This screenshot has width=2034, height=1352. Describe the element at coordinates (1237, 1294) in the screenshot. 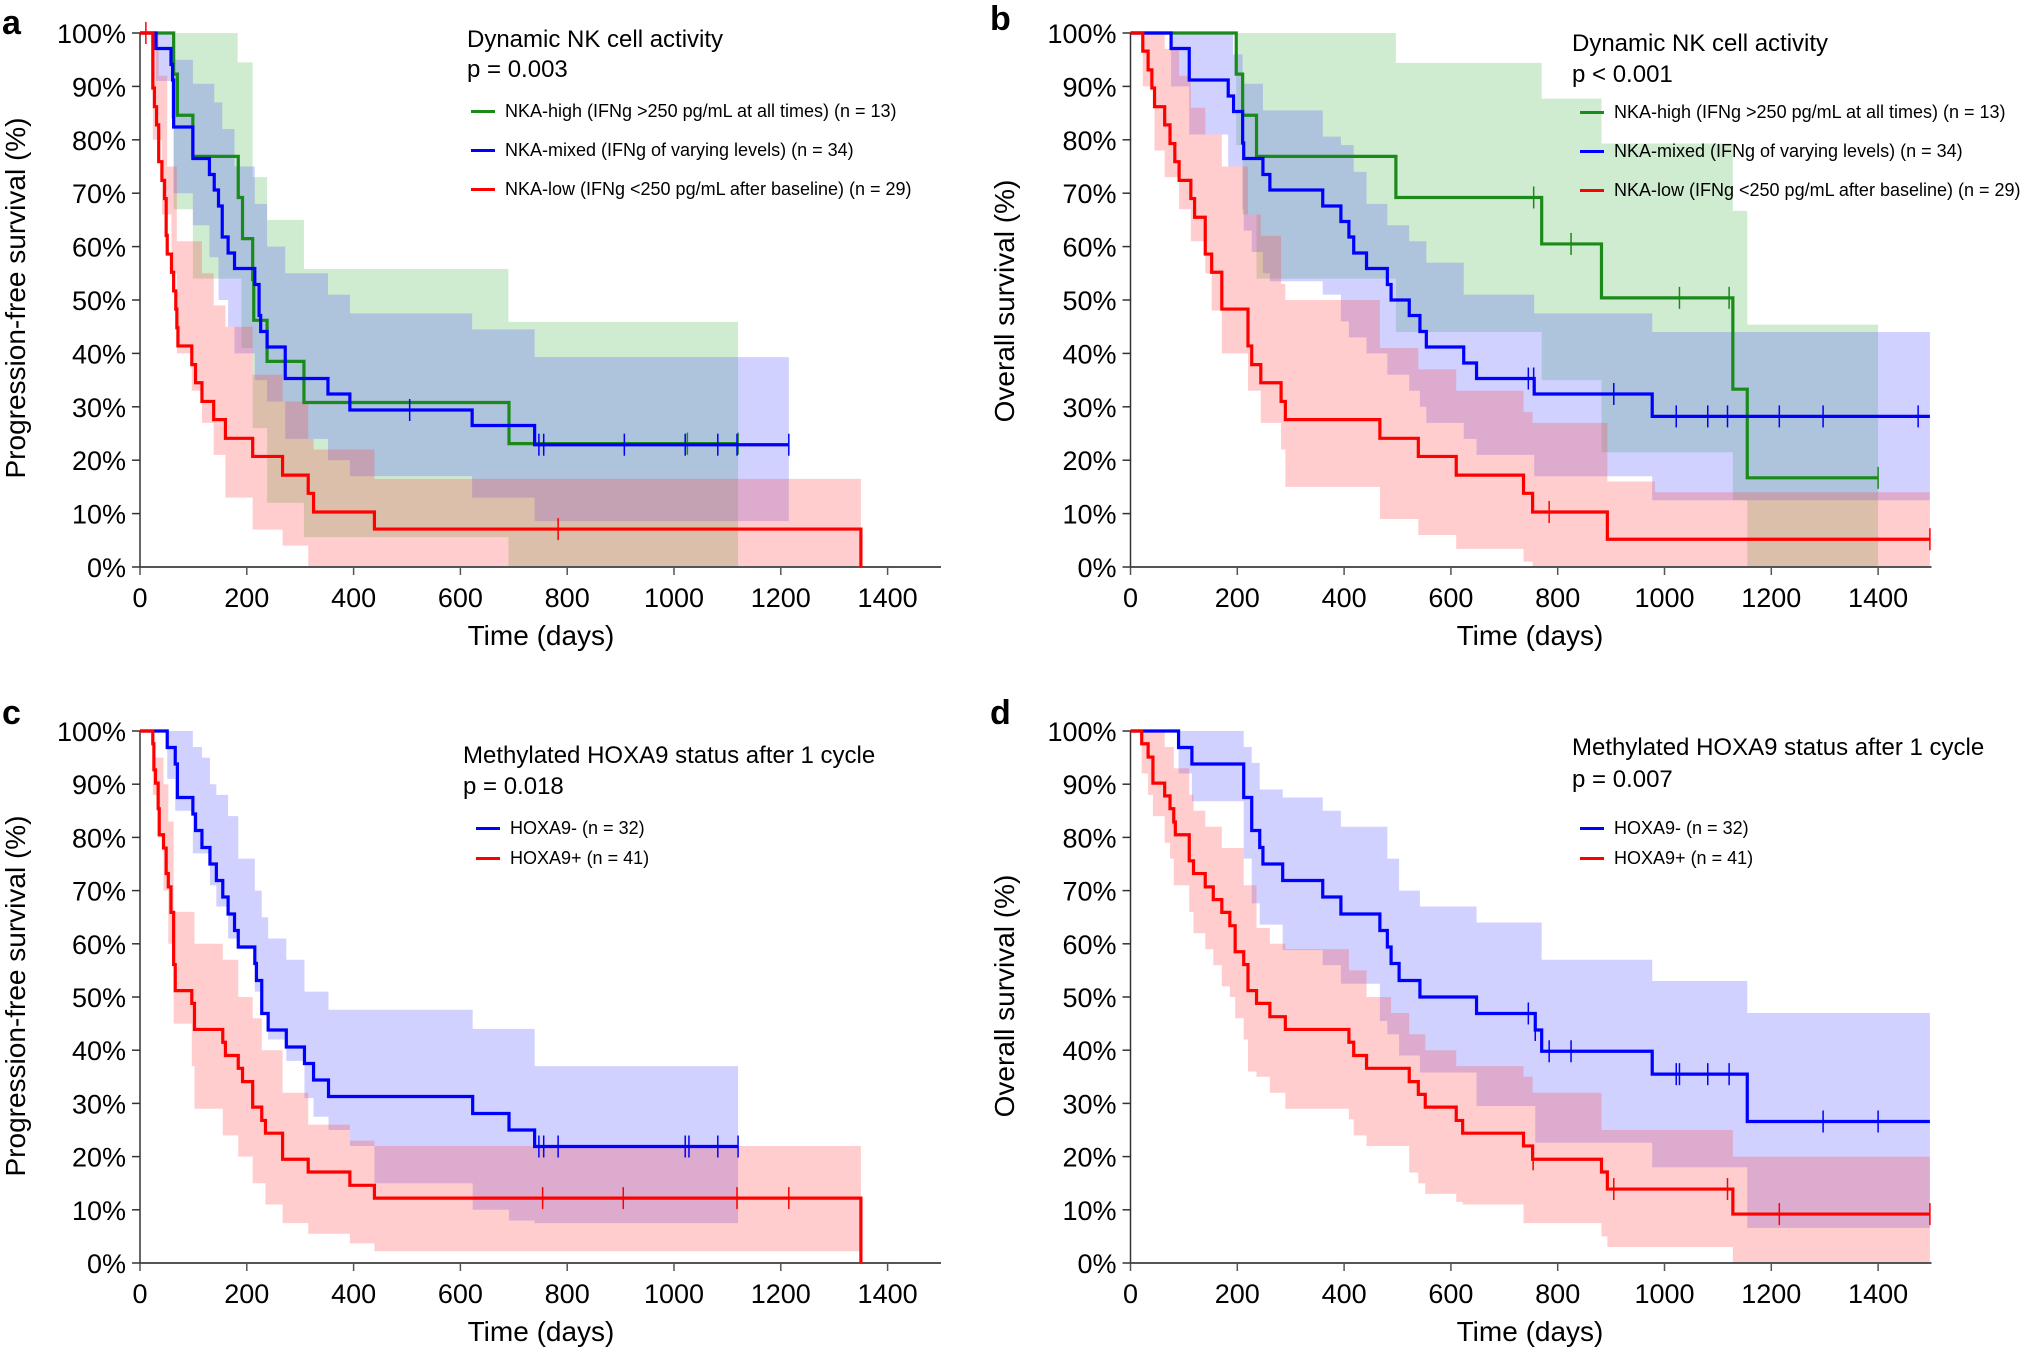

I see `x-tick-label: 200` at that location.